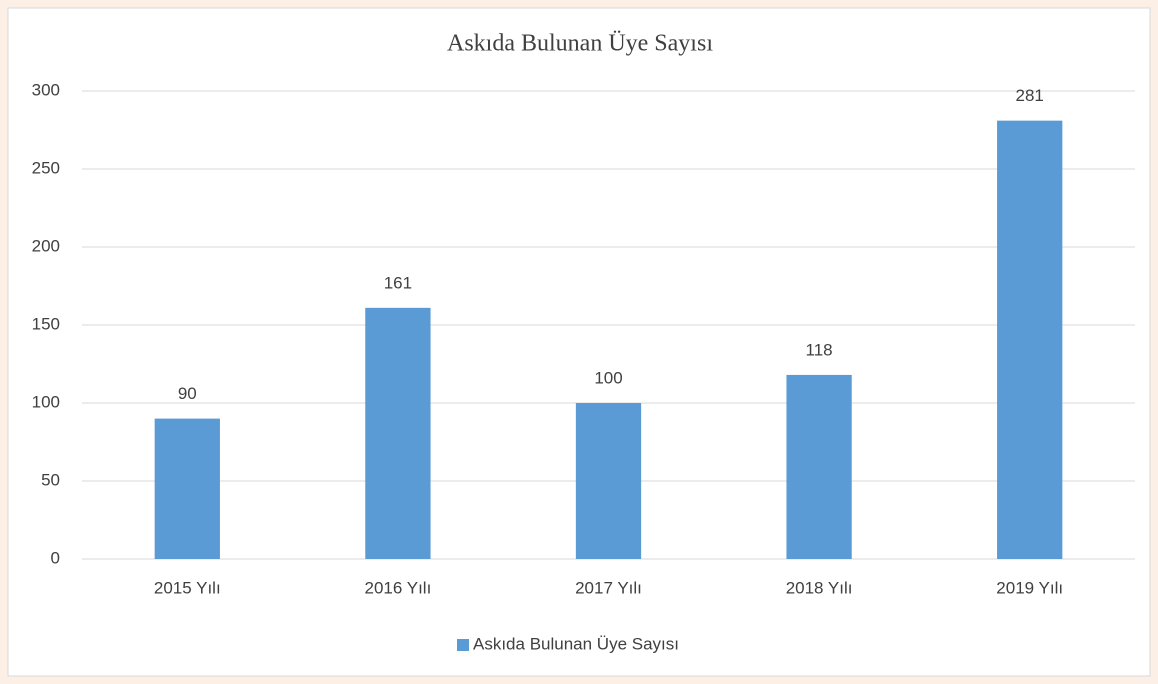  What do you see at coordinates (46, 167) in the screenshot?
I see `y-tick-label: 250` at bounding box center [46, 167].